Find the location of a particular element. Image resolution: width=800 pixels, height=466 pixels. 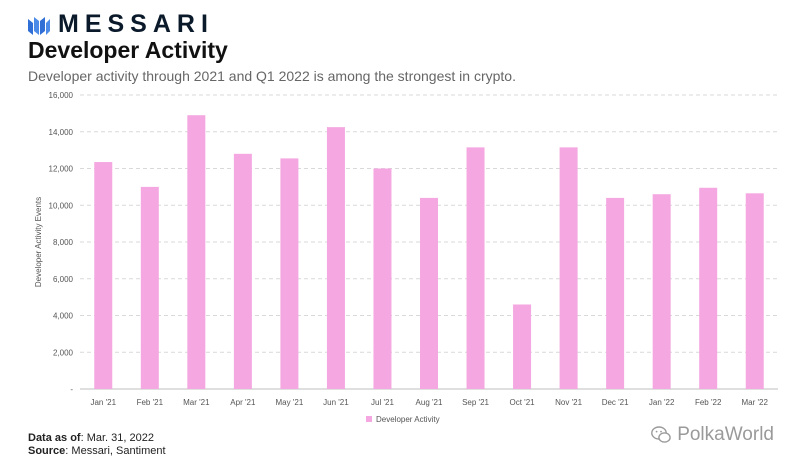

source-line: Source: Messari, Santiment is located at coordinates (97, 451).